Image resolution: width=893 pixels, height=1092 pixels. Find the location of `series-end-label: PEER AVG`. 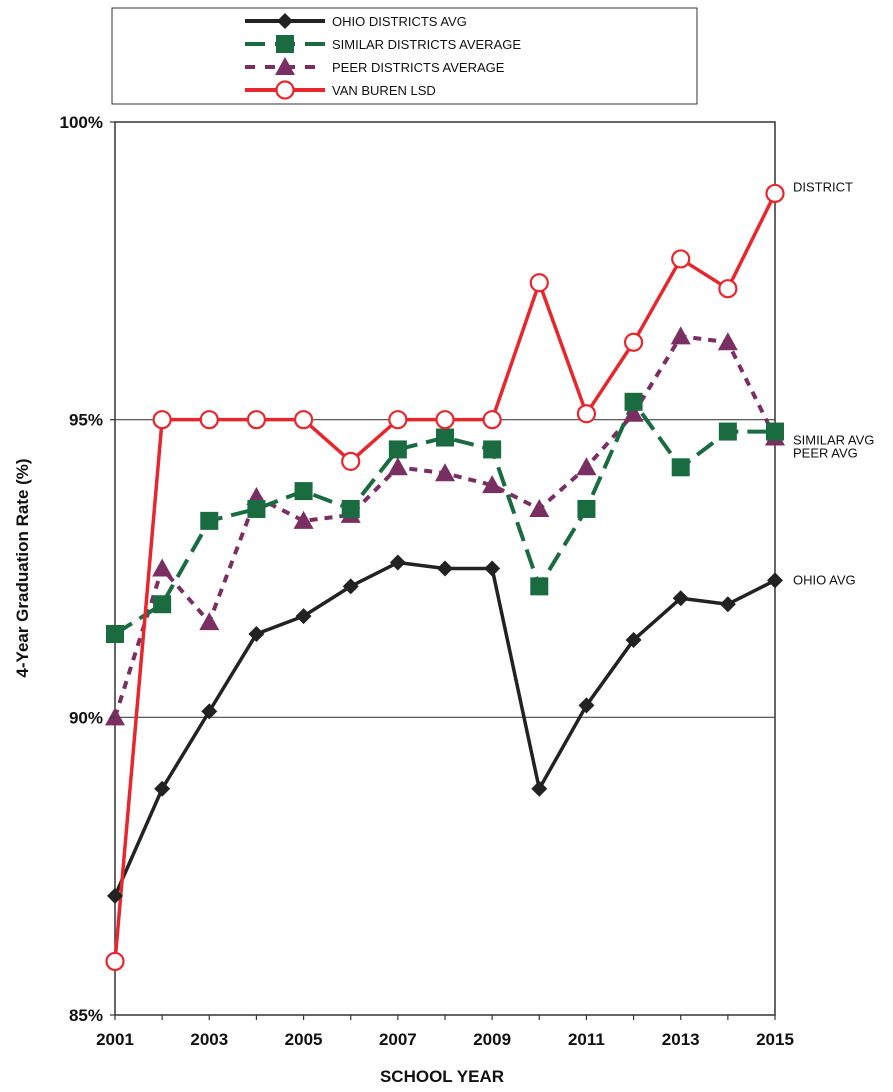

series-end-label: PEER AVG is located at coordinates (825, 453).